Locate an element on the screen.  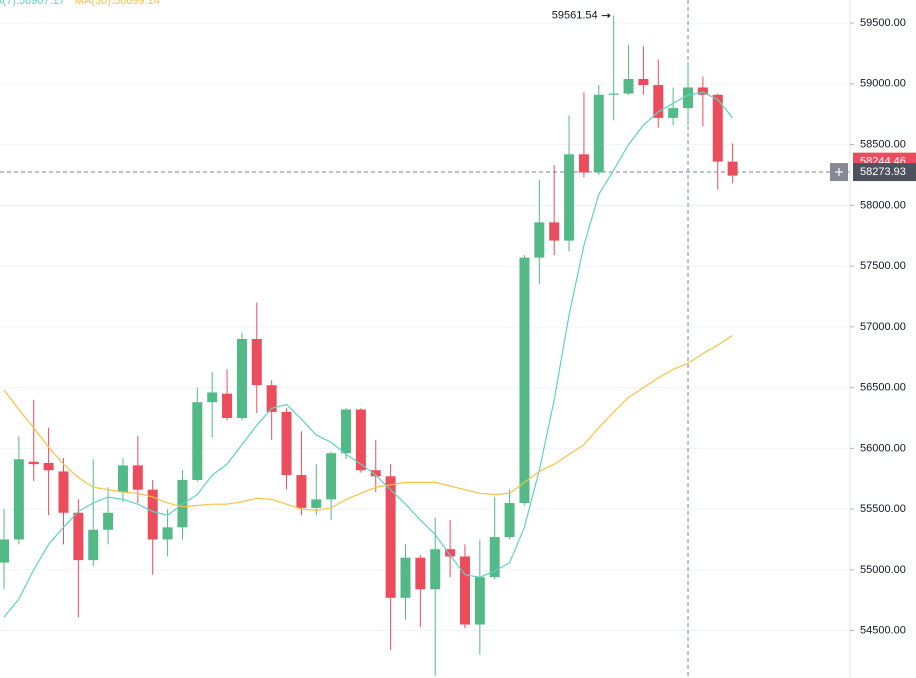
y-tick-label: 56500.00 is located at coordinates (883, 388).